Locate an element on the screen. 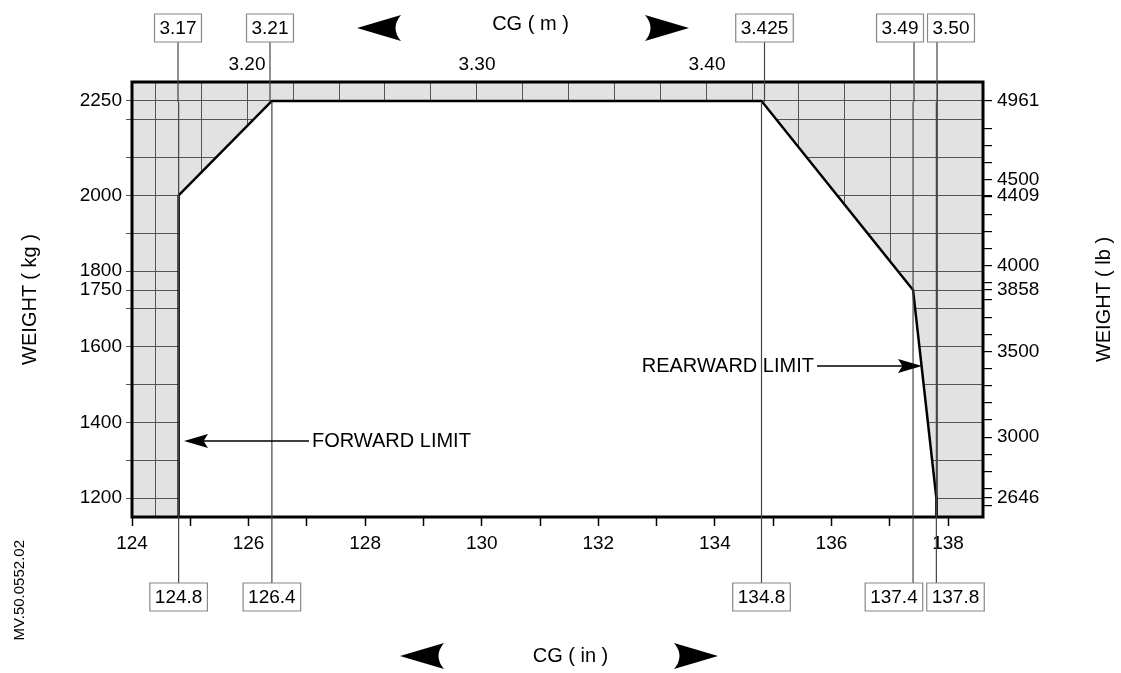 This screenshot has height=673, width=1121. x-tick-label: 134 is located at coordinates (715, 542).